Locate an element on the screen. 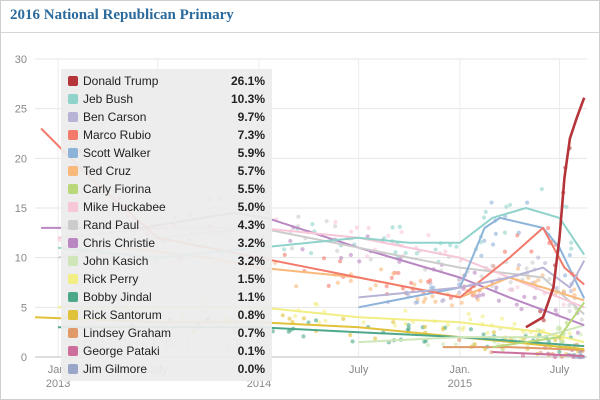  legend-value: 0.7% is located at coordinates (251, 333).